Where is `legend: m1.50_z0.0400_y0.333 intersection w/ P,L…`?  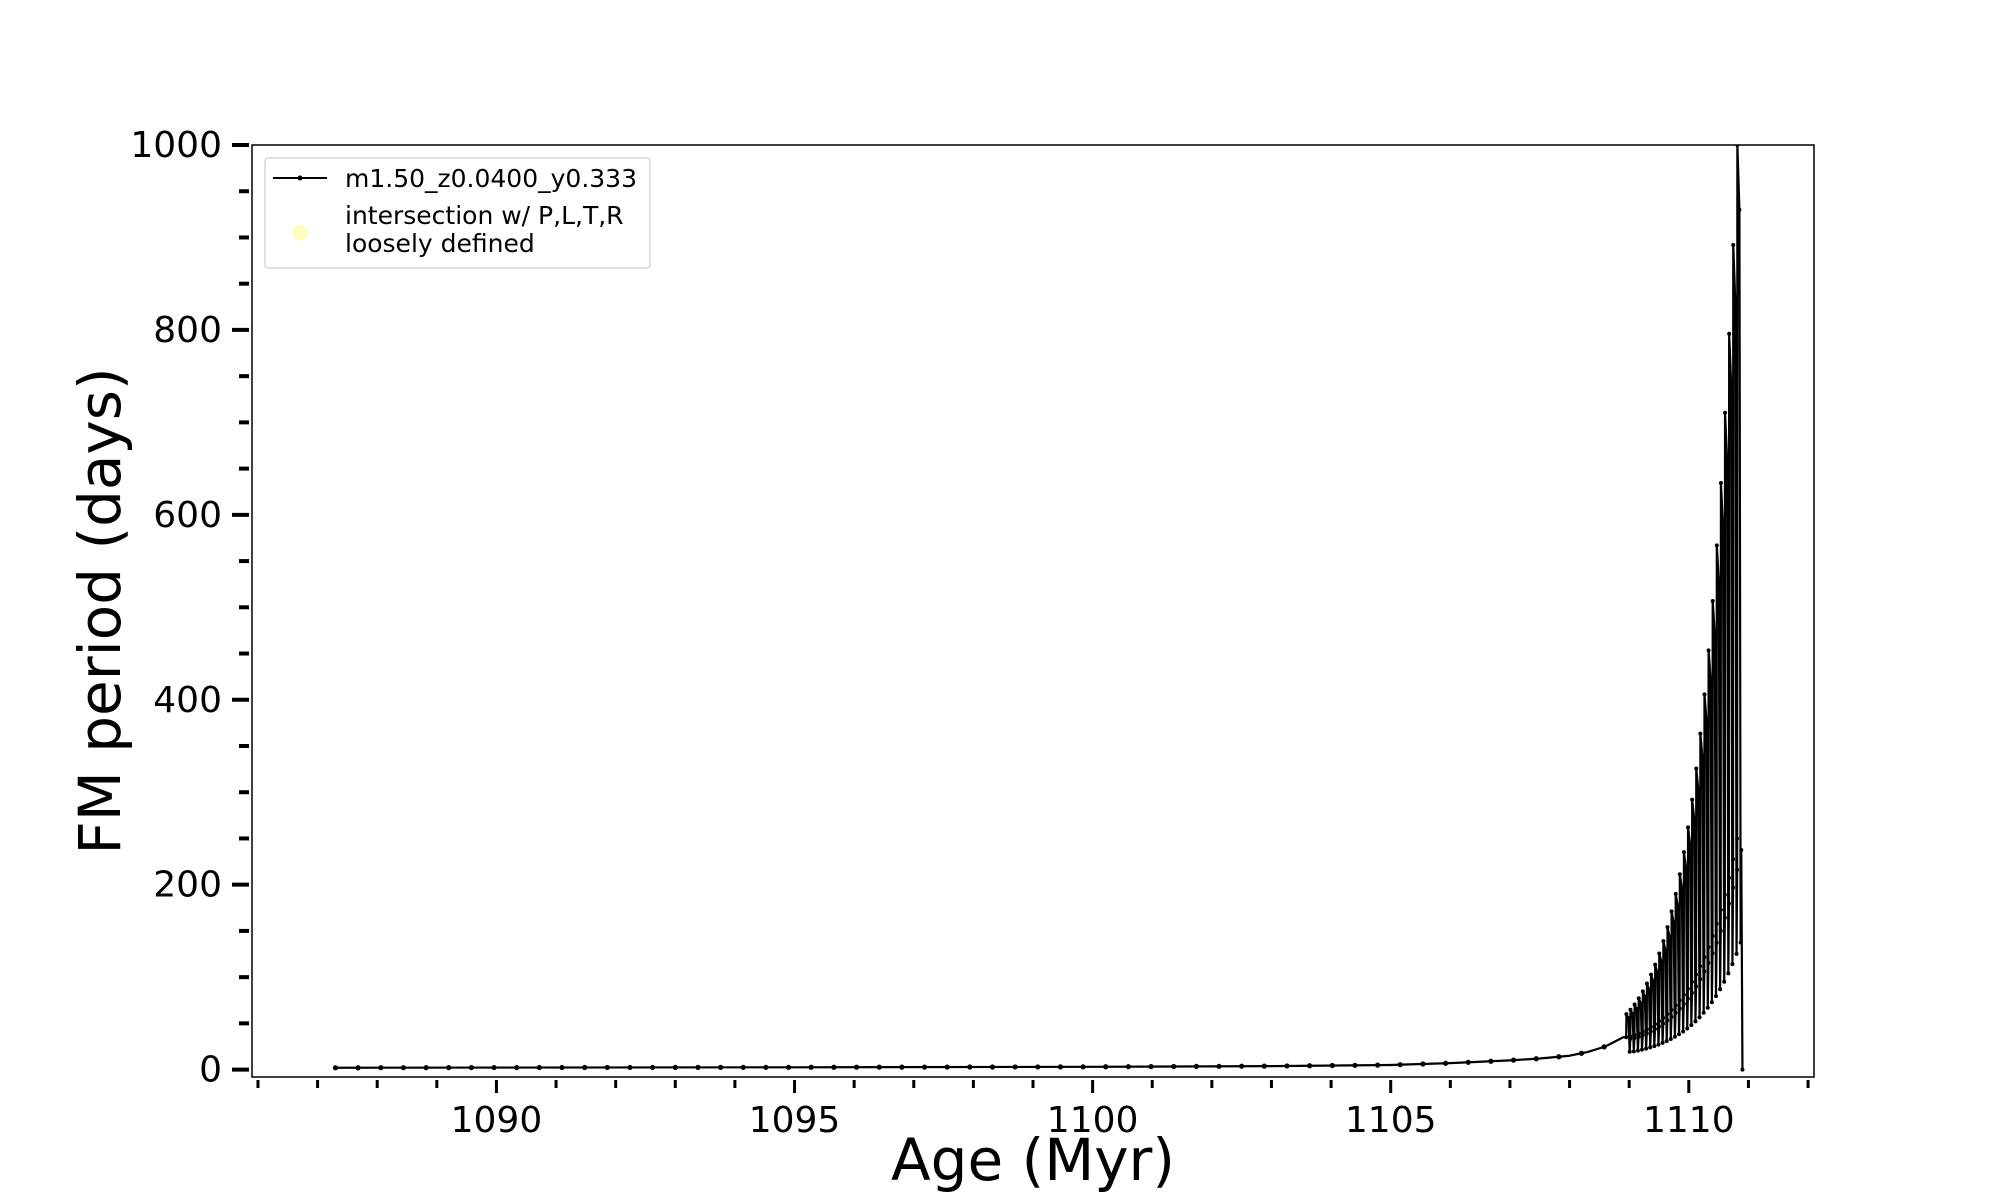
legend: m1.50_z0.0400_y0.333 intersection w/ P,L… is located at coordinates (457, 213).